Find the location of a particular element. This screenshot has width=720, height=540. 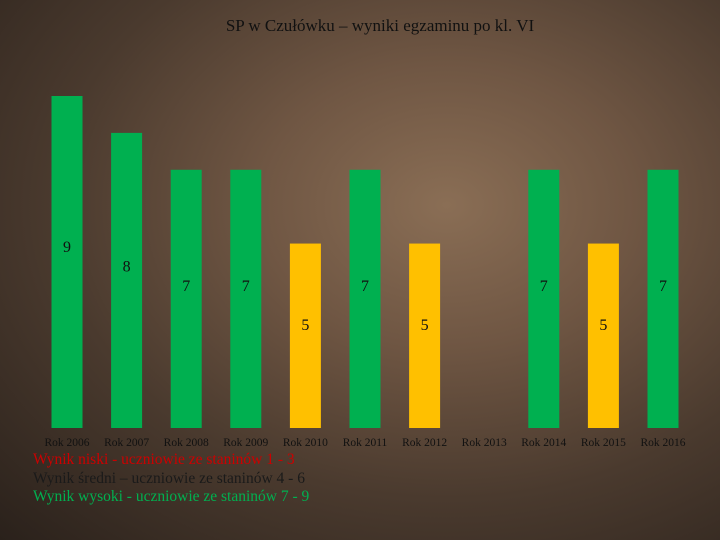

bar-rok-2014 is located at coordinates (544, 298).